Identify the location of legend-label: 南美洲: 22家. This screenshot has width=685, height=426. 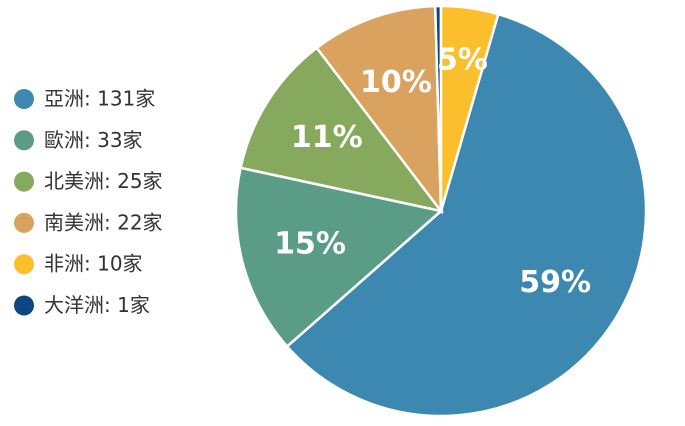
(103, 222).